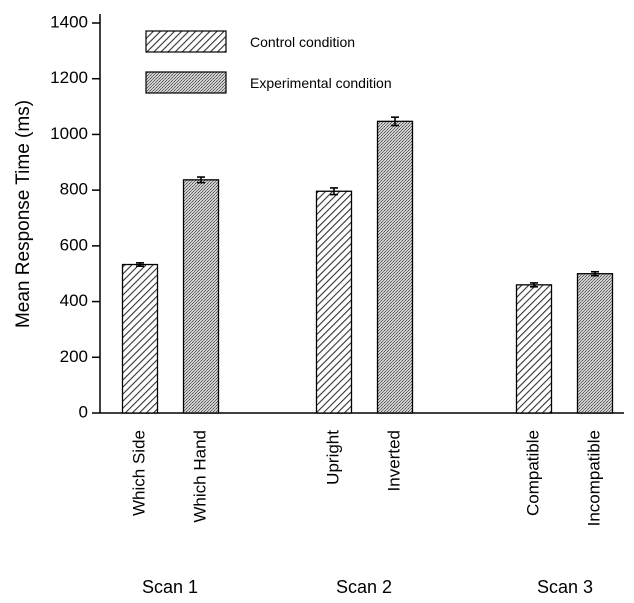  Describe the element at coordinates (23, 214) in the screenshot. I see `y-axis-title: Mean Response Time (ms)` at that location.